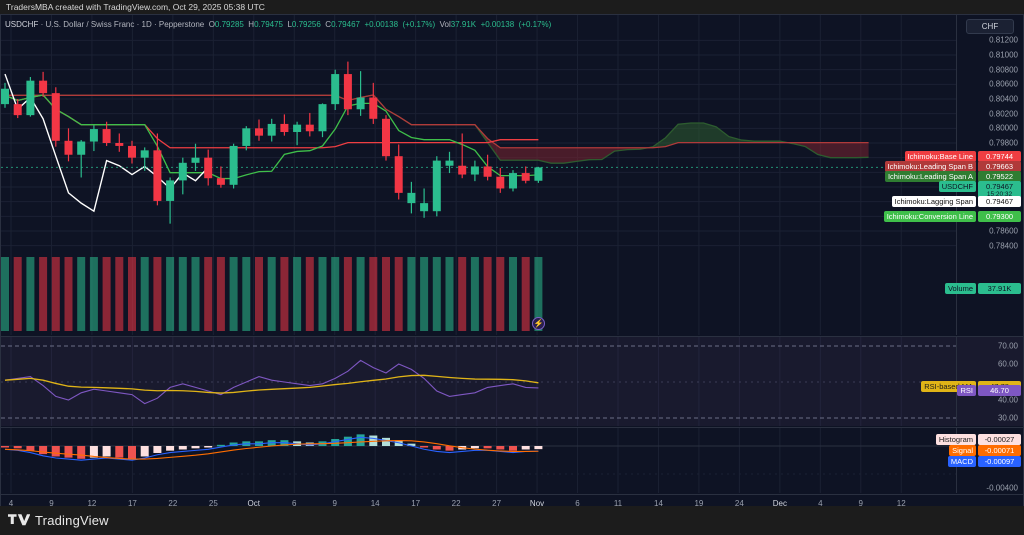 Image resolution: width=1024 pixels, height=535 pixels. I want to click on rsi-badge-value: 46.70, so click(999, 390).